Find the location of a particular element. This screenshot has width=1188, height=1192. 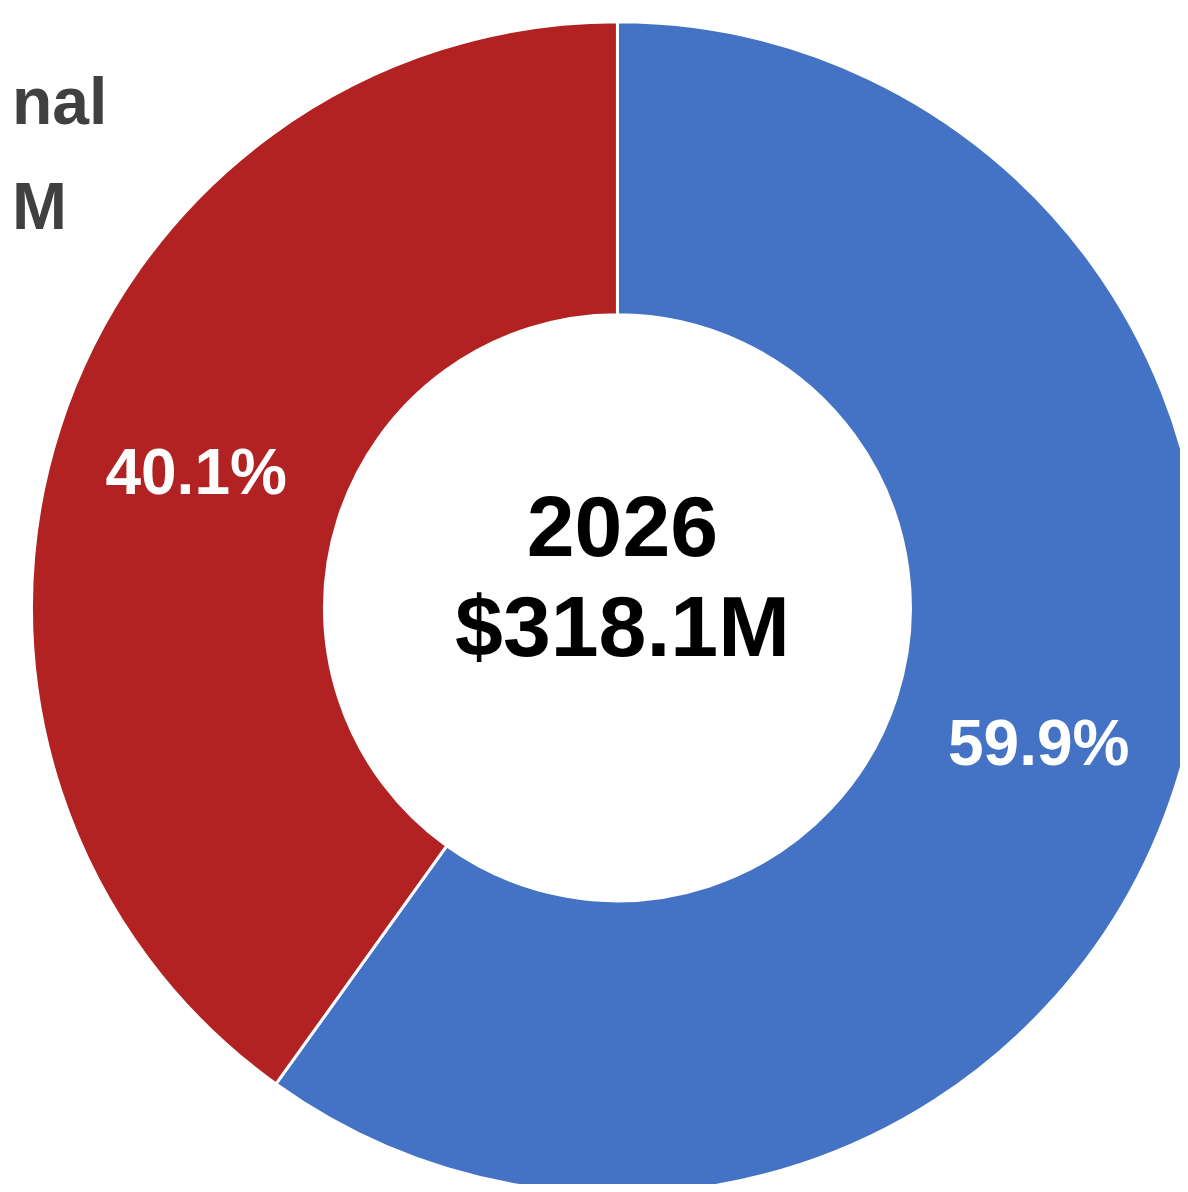

data-label: 40.1% is located at coordinates (196, 472).